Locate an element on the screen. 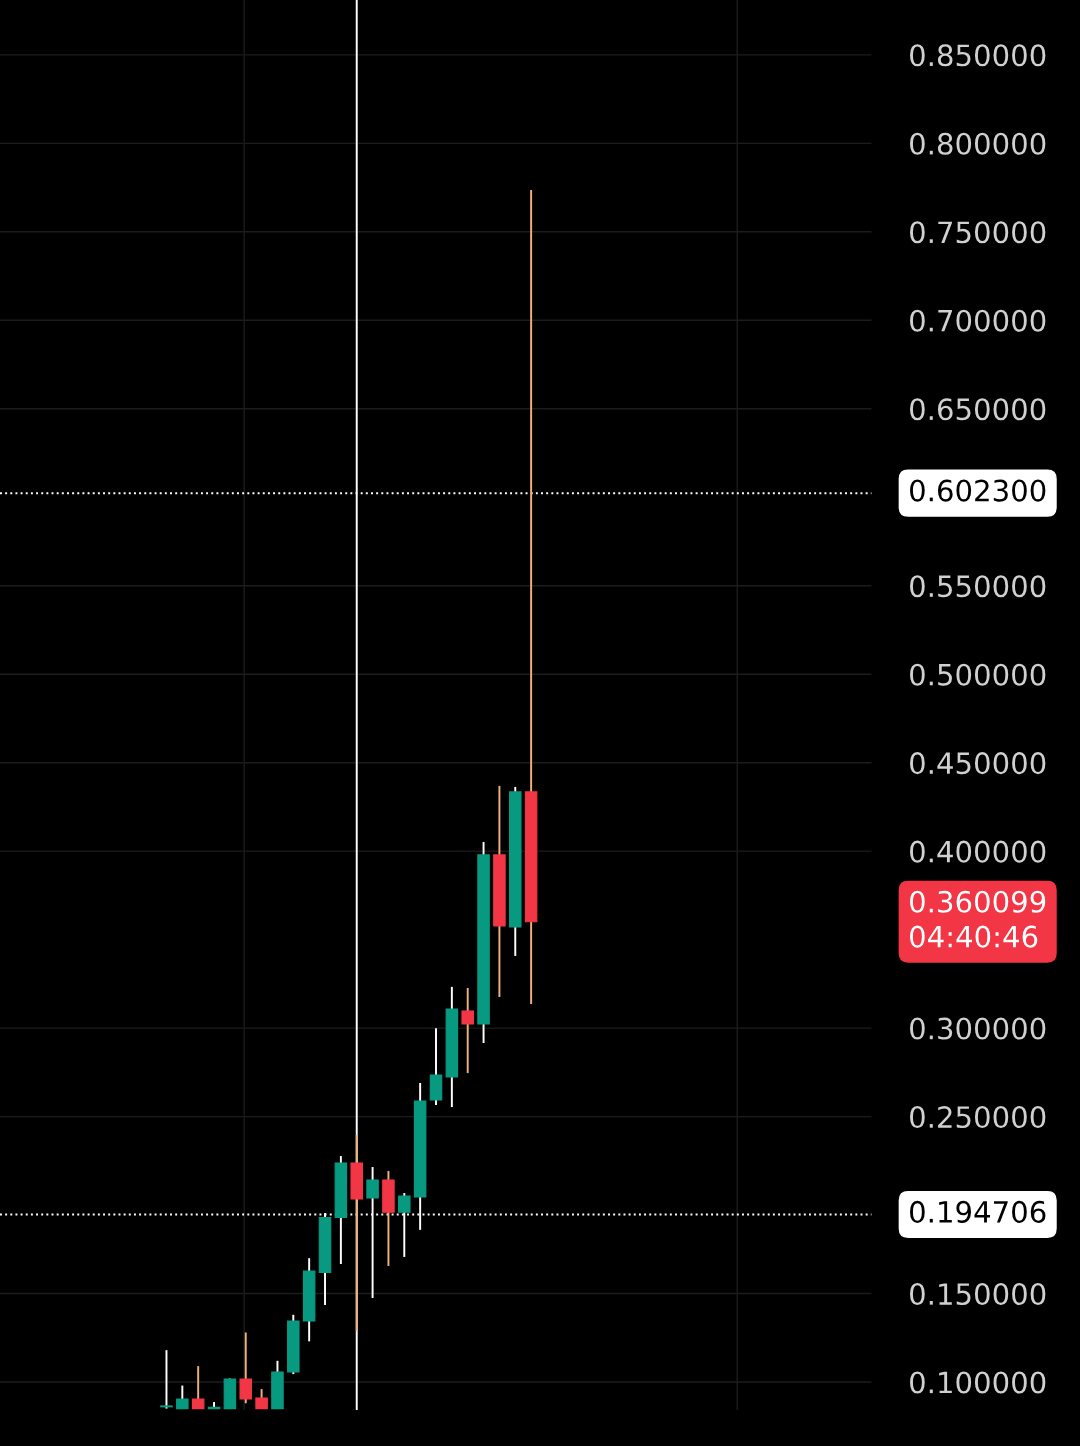  y-tick-label: 0.550000 is located at coordinates (978, 586).